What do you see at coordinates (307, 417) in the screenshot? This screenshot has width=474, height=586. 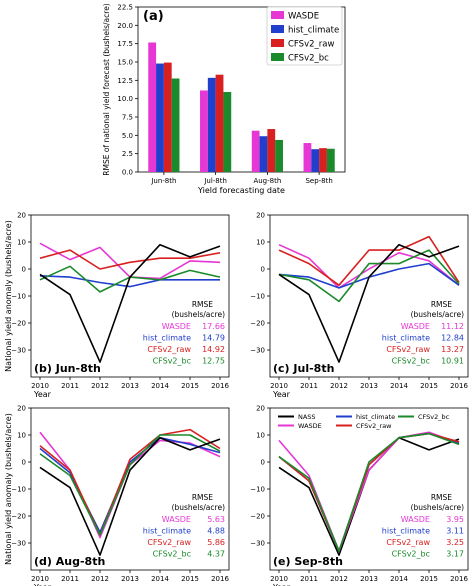 I see `legend-label: NASS` at bounding box center [307, 417].